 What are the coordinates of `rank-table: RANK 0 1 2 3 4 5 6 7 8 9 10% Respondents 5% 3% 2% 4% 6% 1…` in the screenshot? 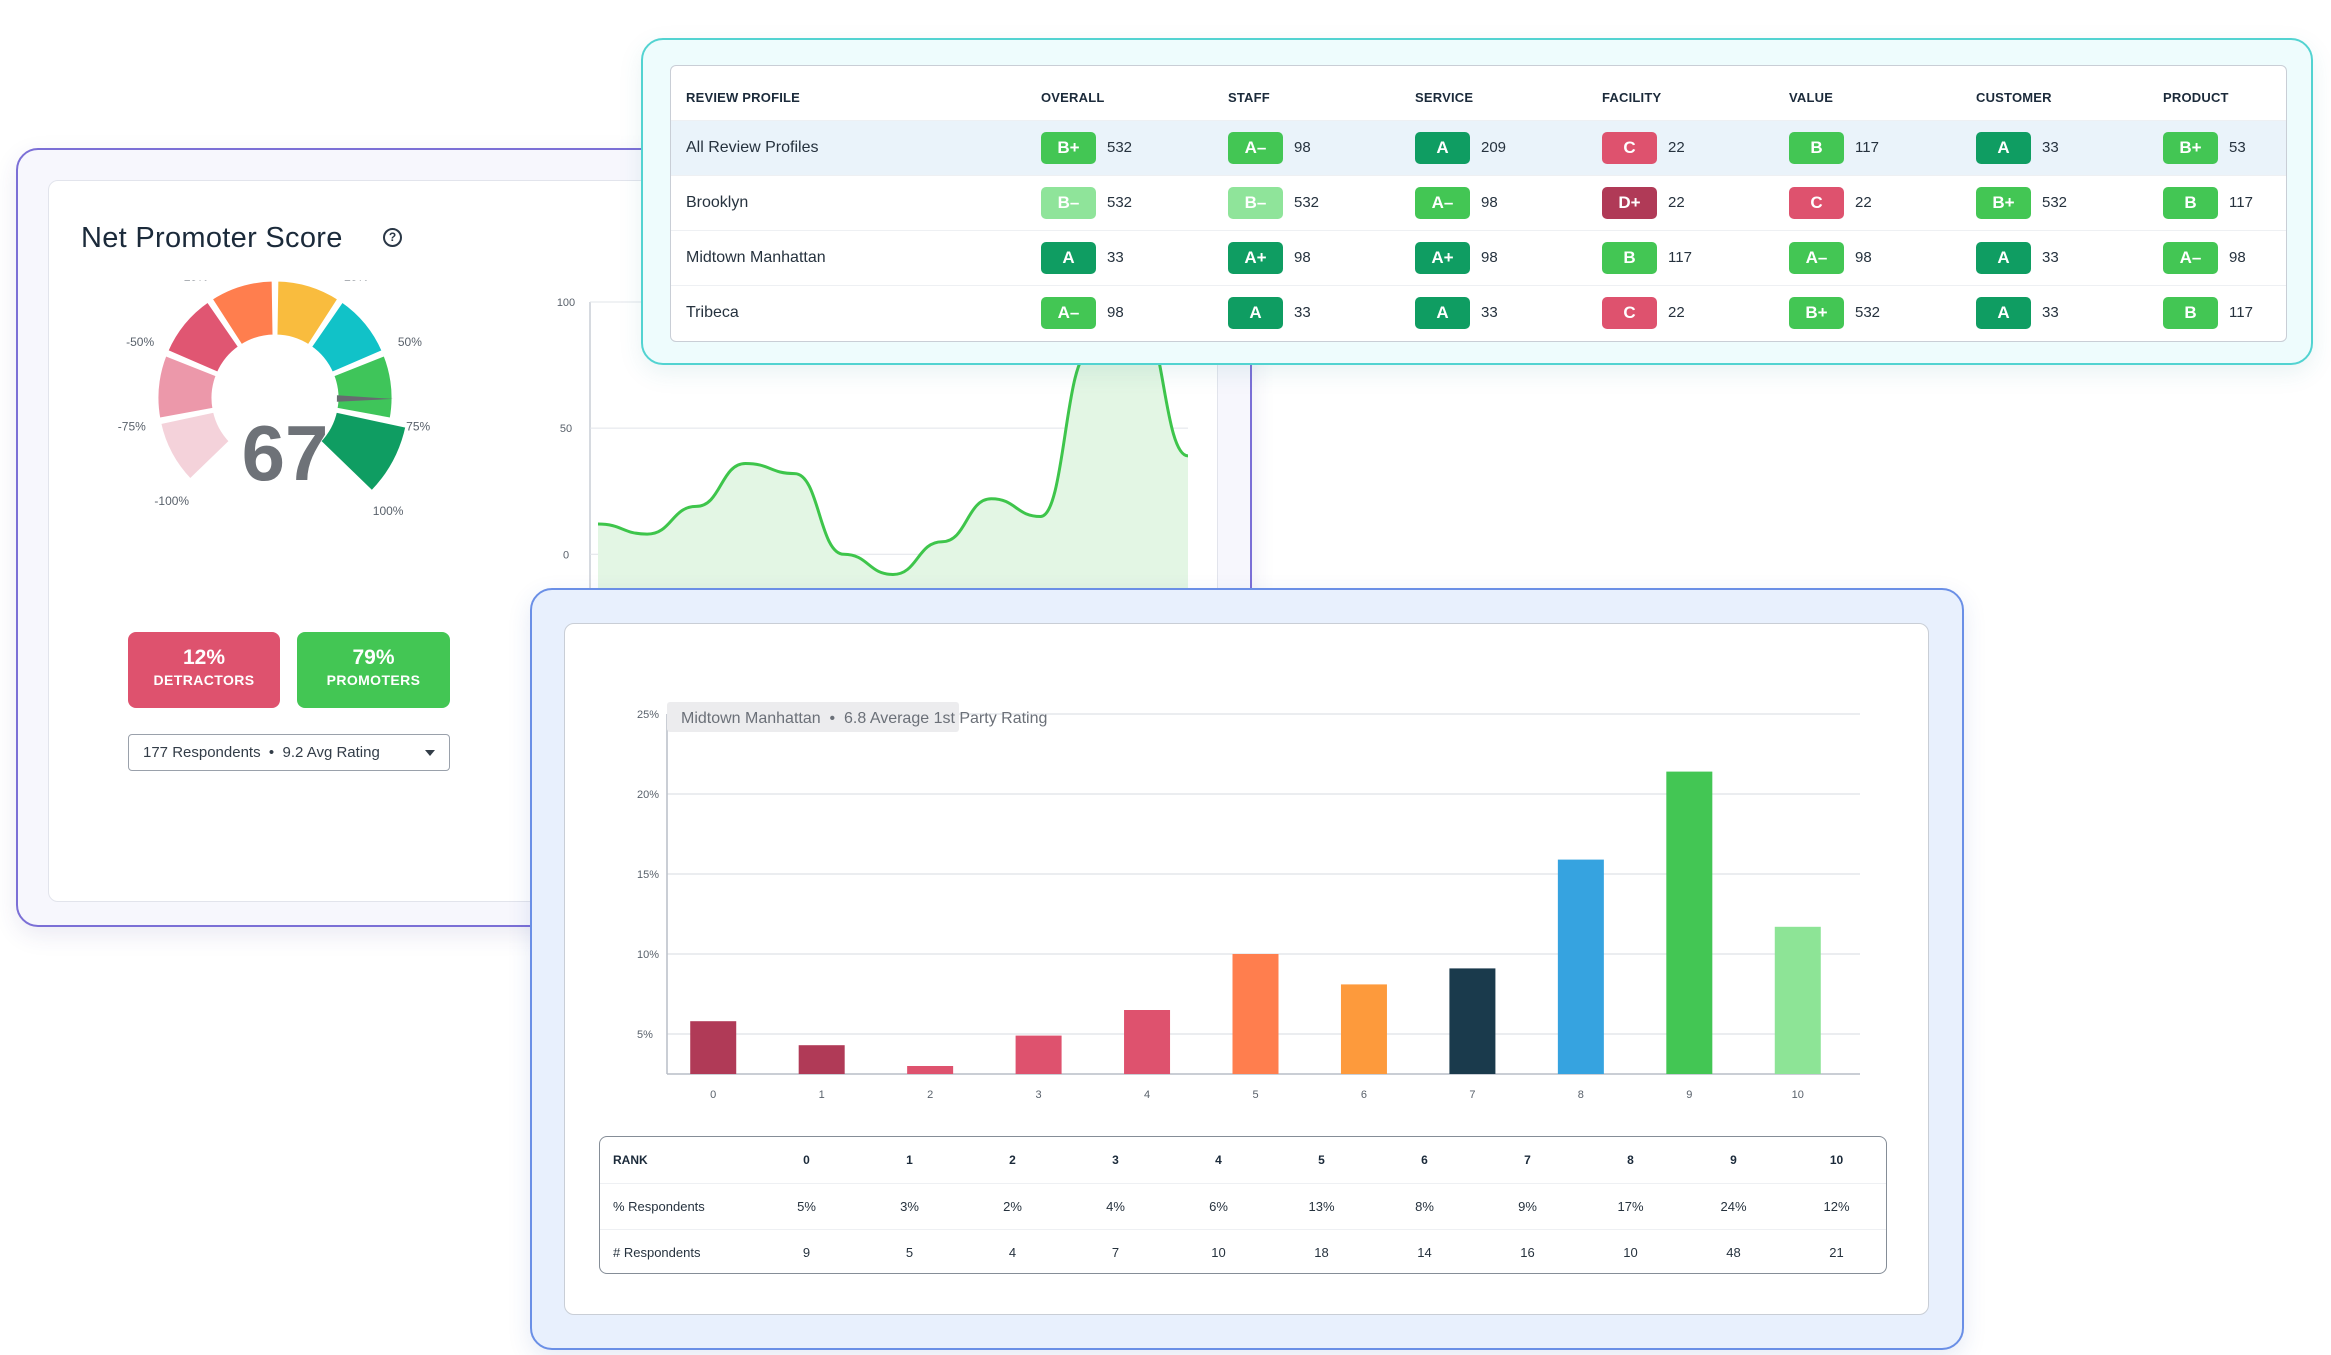 It's located at (1243, 1205).